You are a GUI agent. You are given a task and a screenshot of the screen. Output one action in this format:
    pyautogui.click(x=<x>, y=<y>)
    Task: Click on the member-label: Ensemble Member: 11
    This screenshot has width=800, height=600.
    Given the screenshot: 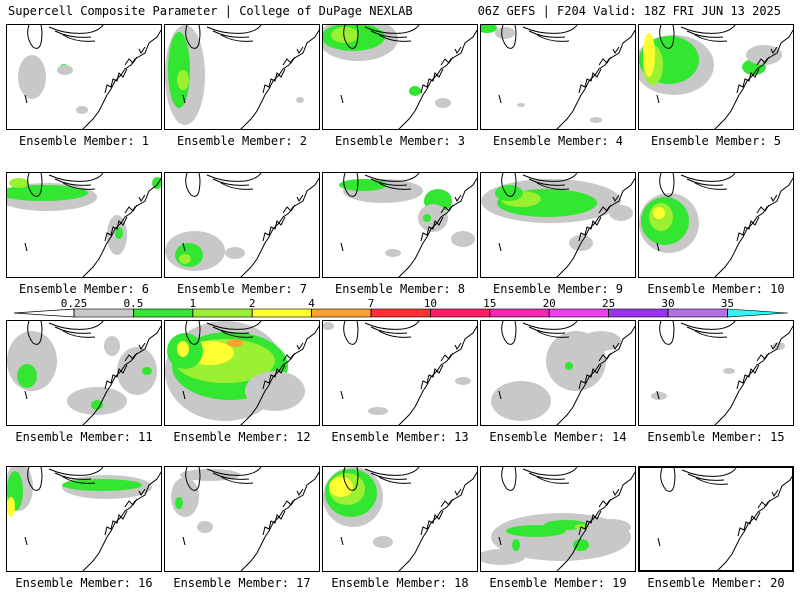 What is the action you would take?
    pyautogui.click(x=84, y=437)
    